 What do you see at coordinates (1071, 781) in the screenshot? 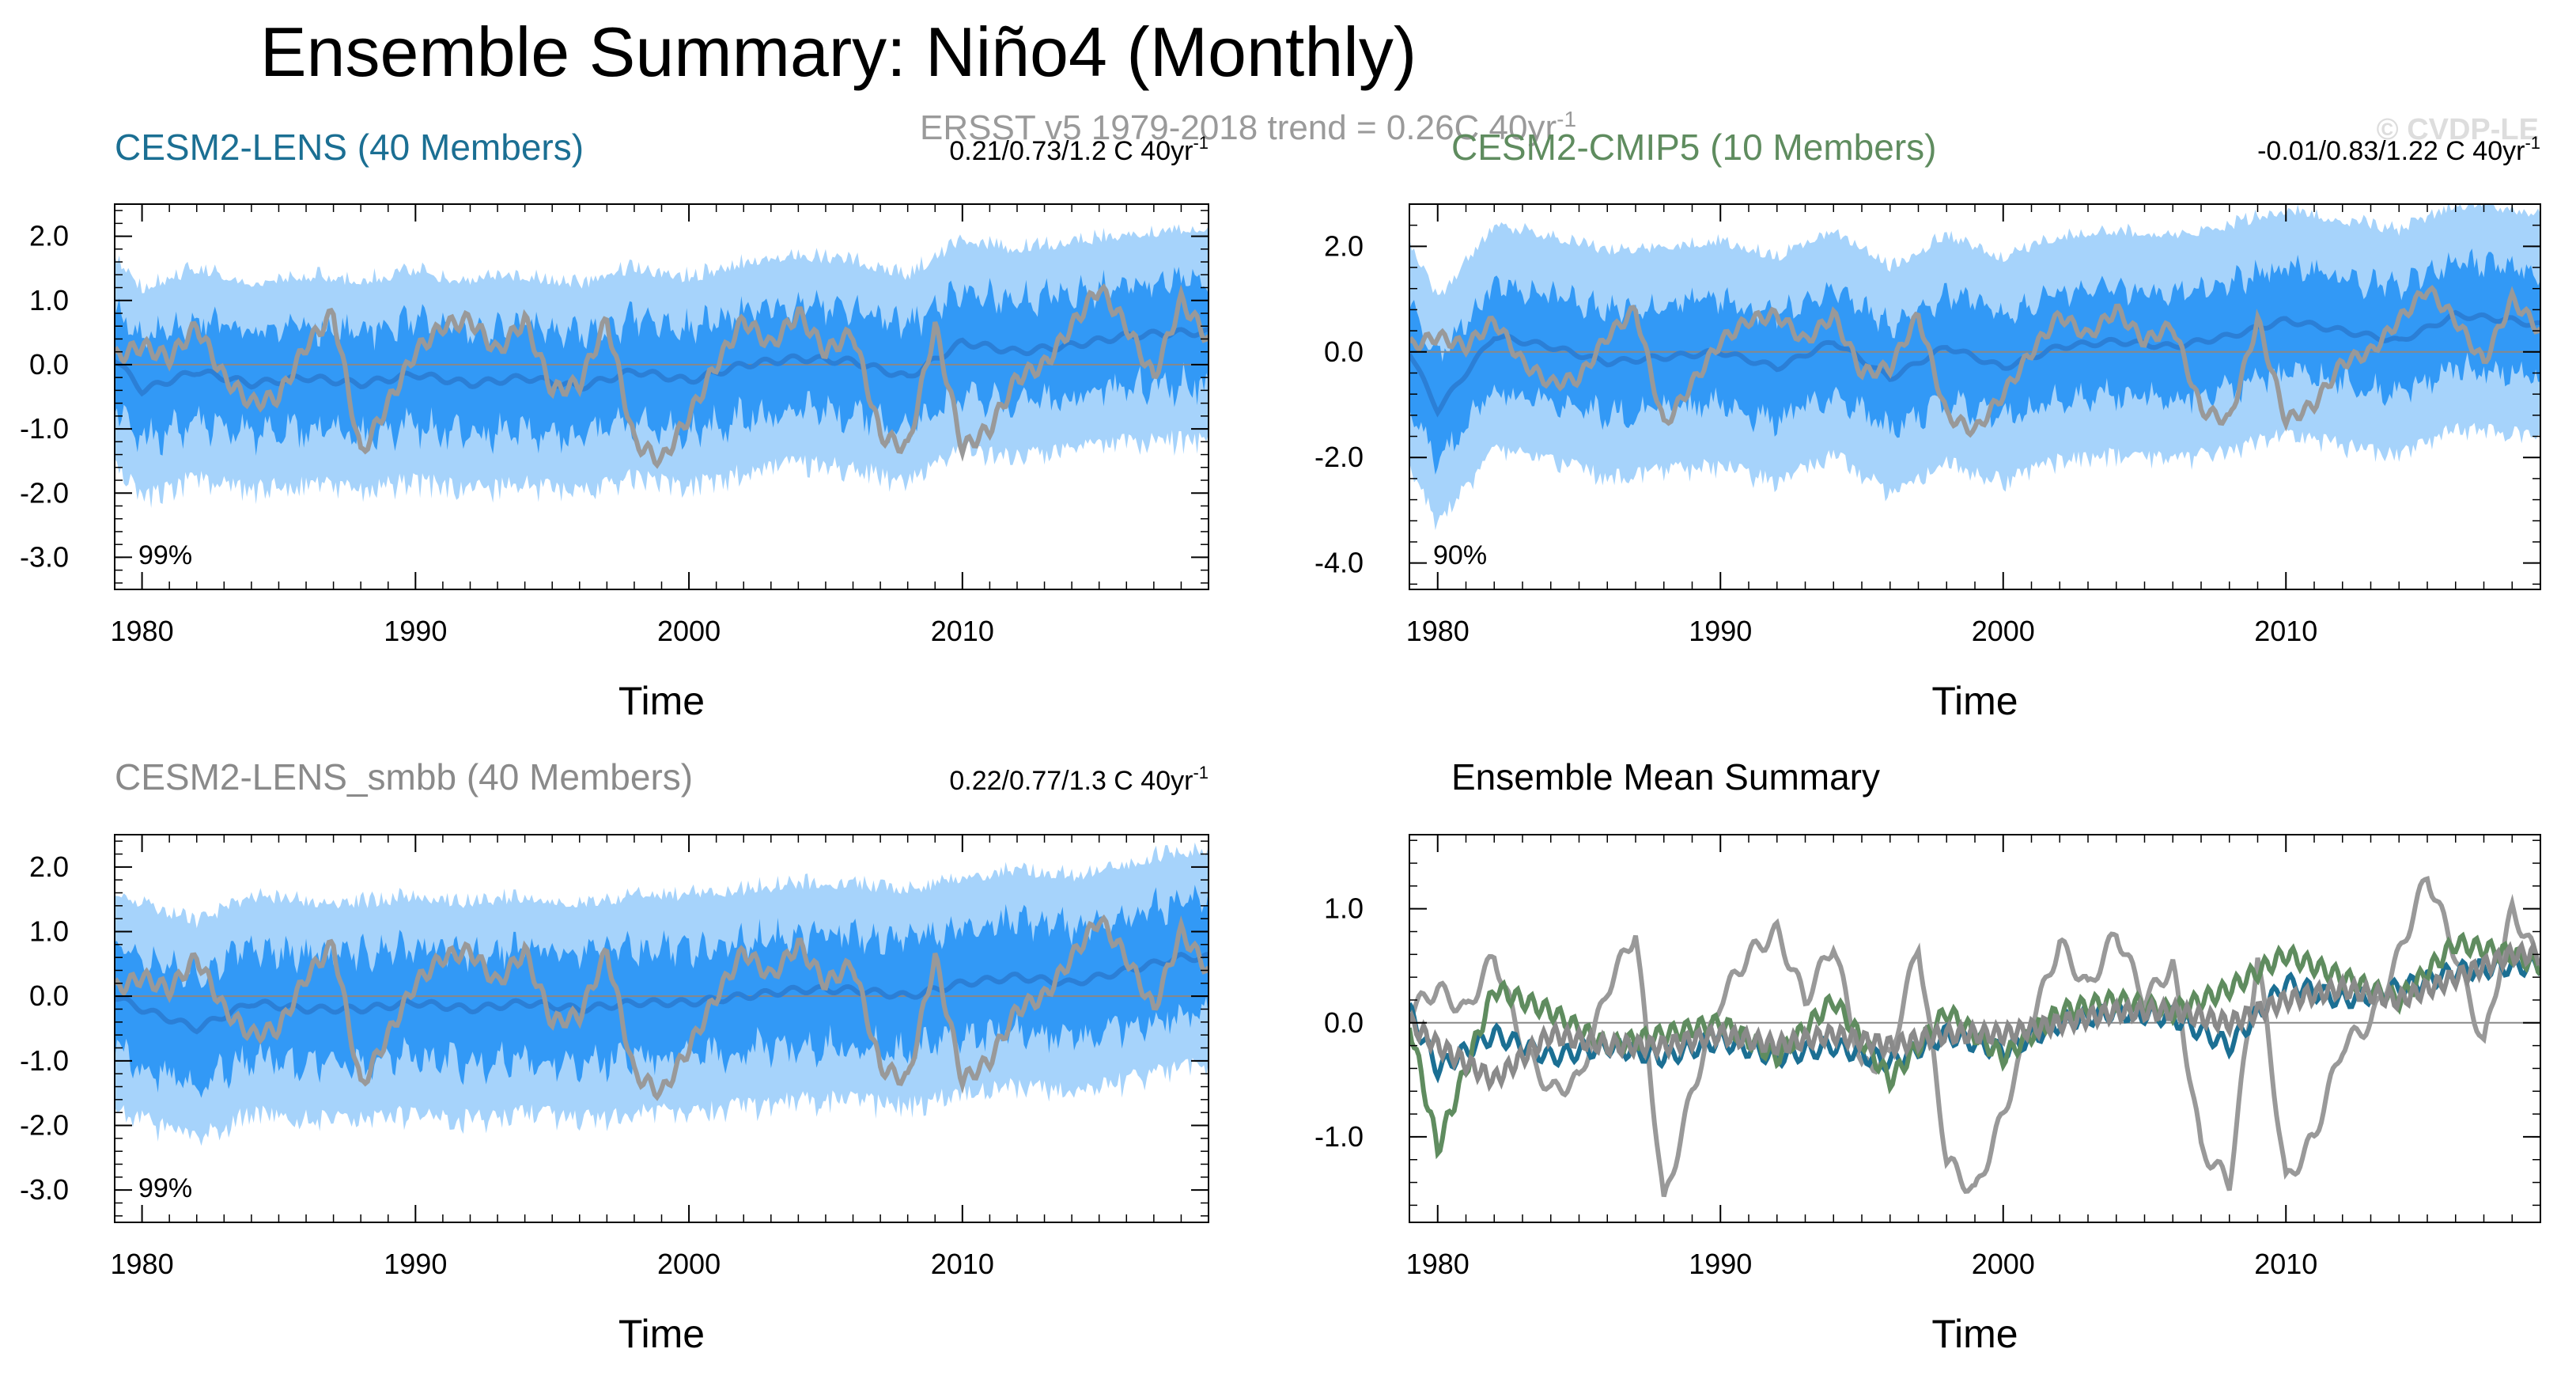
I see `trend-text: 0.22/0.77/1.3 C 40yr` at bounding box center [1071, 781].